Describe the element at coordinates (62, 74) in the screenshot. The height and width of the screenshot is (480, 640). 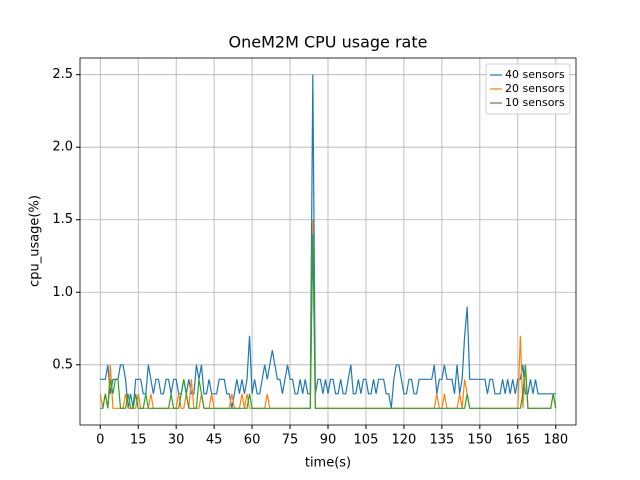
I see `y-tick-label: 2.5` at that location.